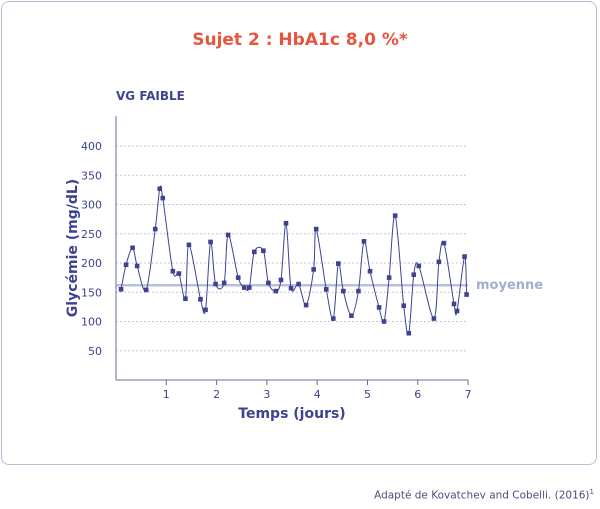  Describe the element at coordinates (591, 492) in the screenshot. I see `source-ref: 1` at that location.